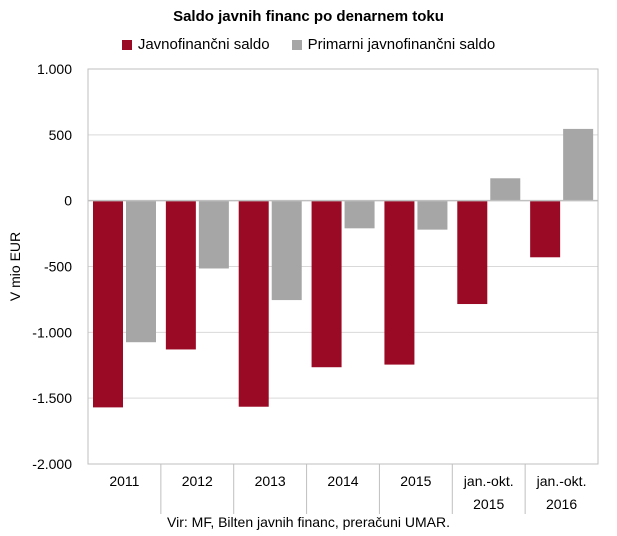 This screenshot has height=536, width=617. I want to click on x-tick-label: 2011, so click(124, 481).